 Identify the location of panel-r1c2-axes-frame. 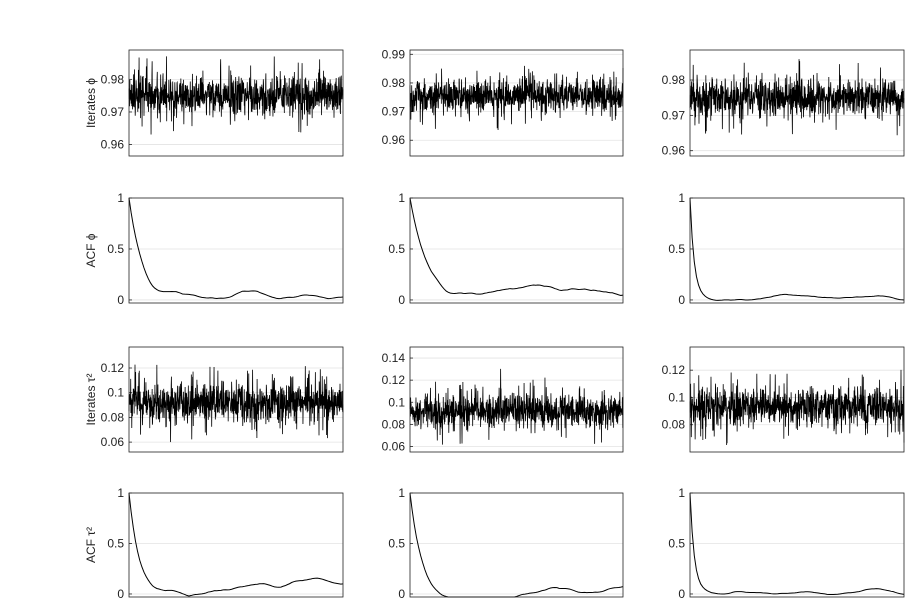
(516, 103).